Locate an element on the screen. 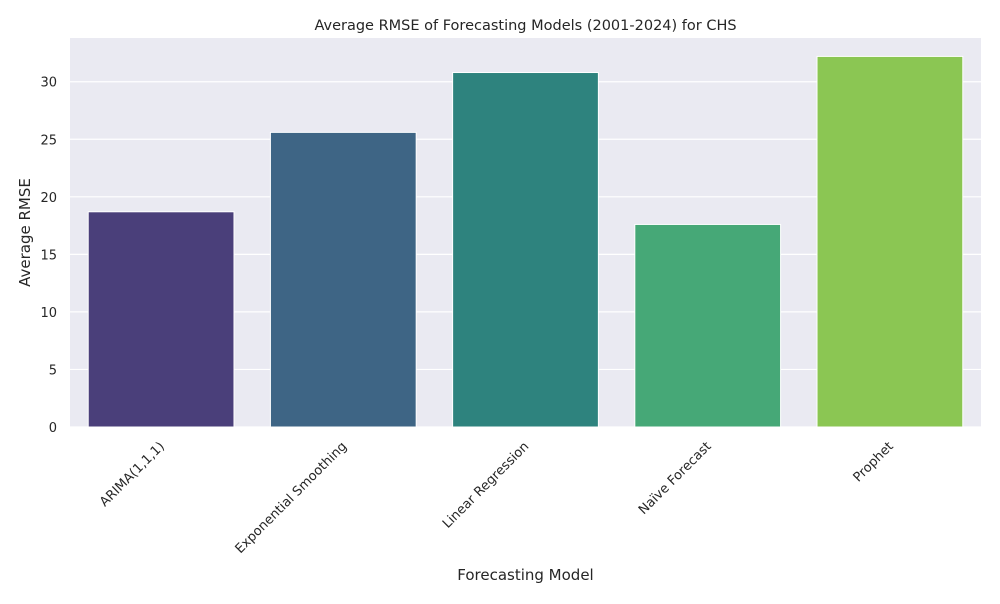 This screenshot has width=1000, height=604. y-tick-label: 10 is located at coordinates (48, 313).